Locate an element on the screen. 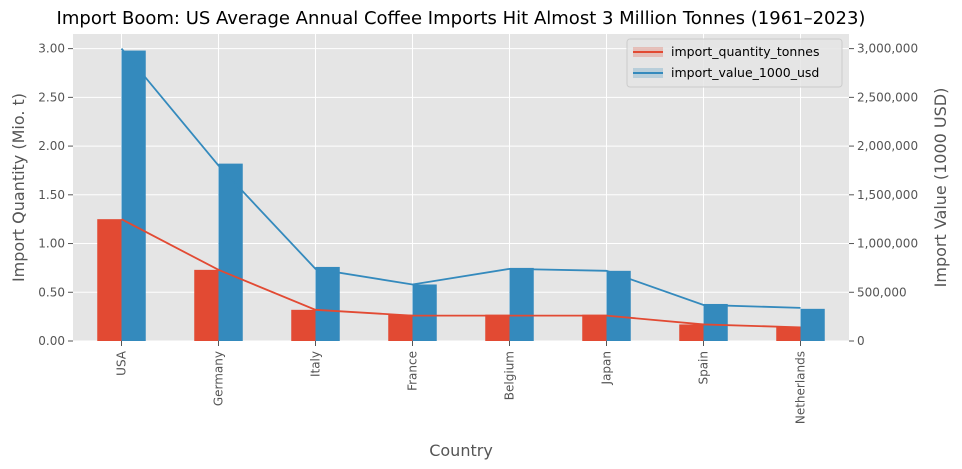  bar-quantity-italy is located at coordinates (303, 325).